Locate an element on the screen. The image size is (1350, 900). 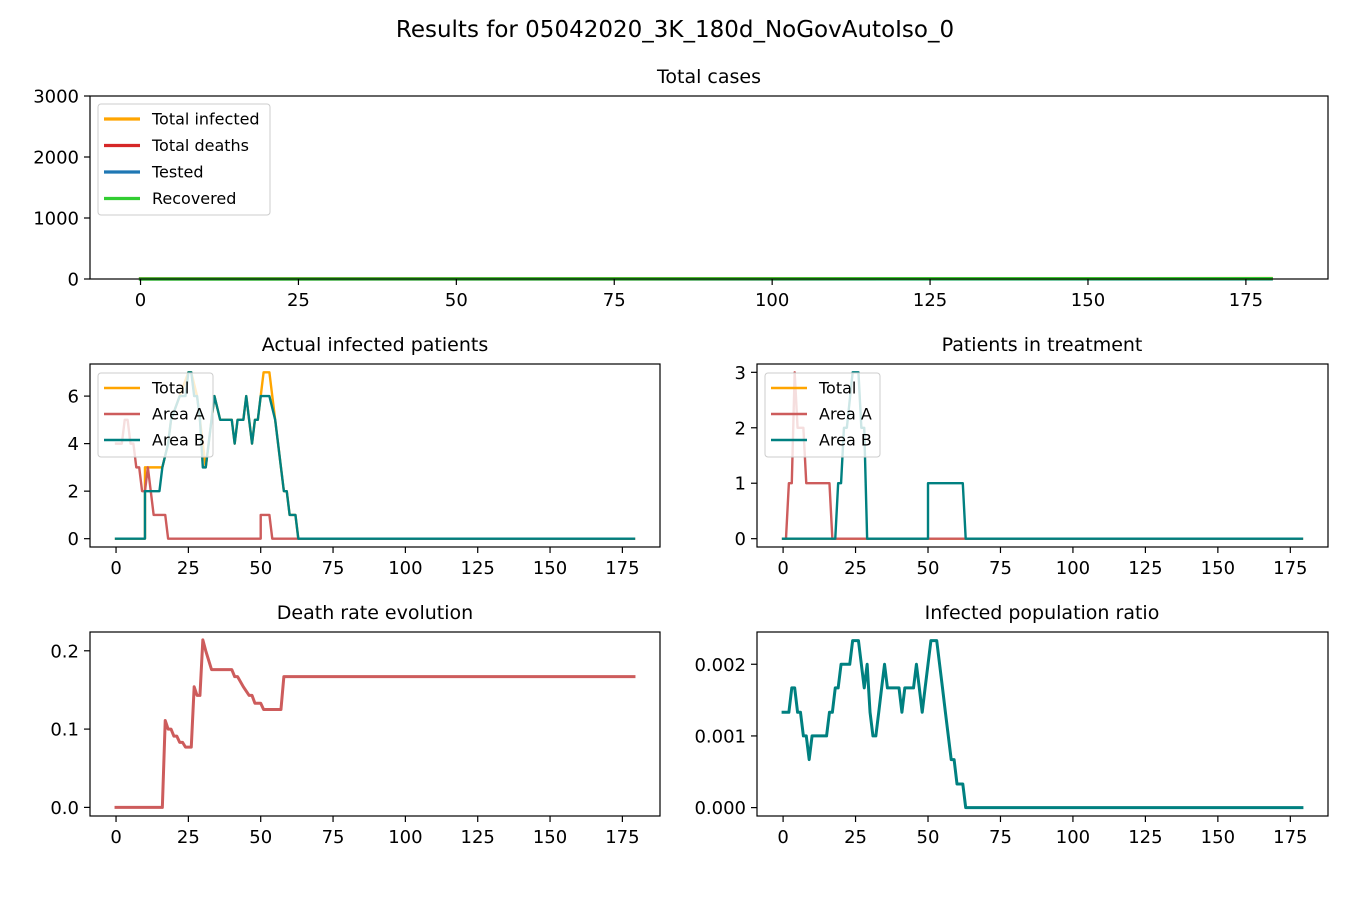
legend-entry: Total infected is located at coordinates (205, 119).